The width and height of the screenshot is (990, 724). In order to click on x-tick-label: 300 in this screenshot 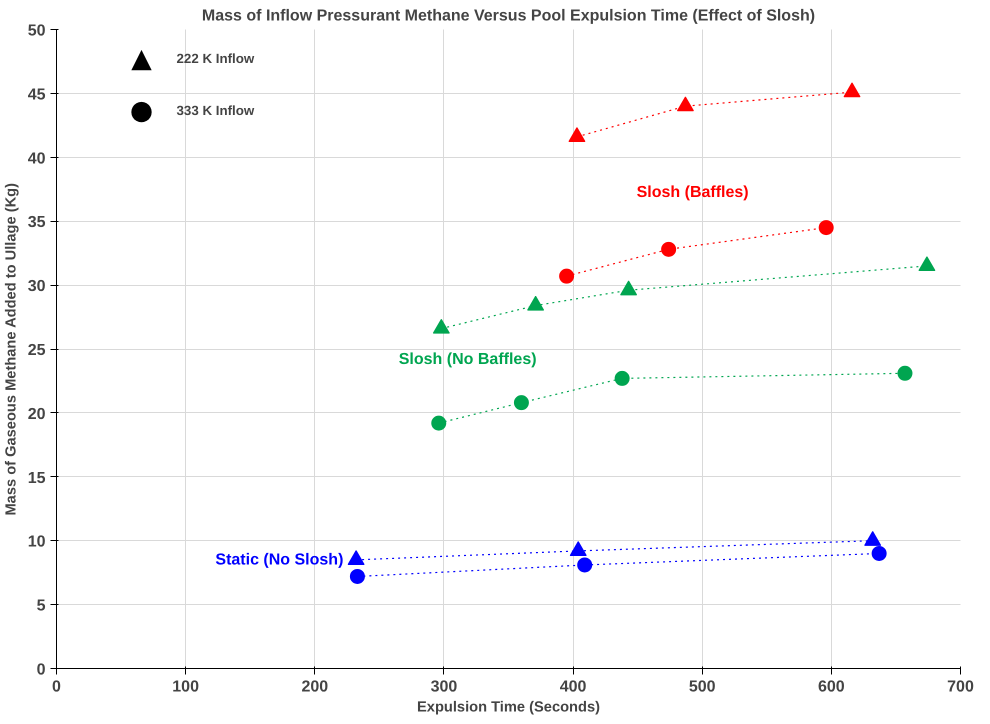, I will do `click(444, 687)`.